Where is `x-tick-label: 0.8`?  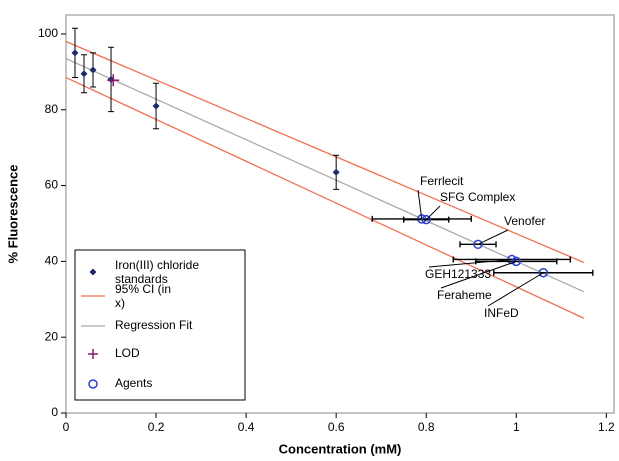
x-tick-label: 0.8 is located at coordinates (426, 427).